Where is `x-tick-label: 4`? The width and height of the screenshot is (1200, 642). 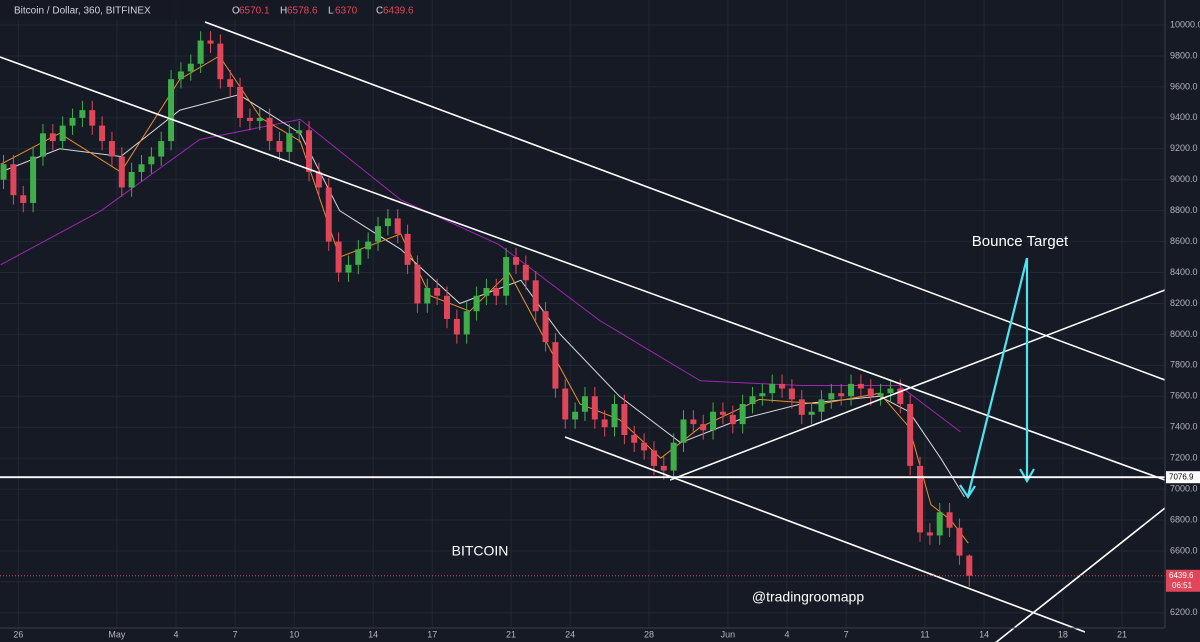
x-tick-label: 4 is located at coordinates (175, 634).